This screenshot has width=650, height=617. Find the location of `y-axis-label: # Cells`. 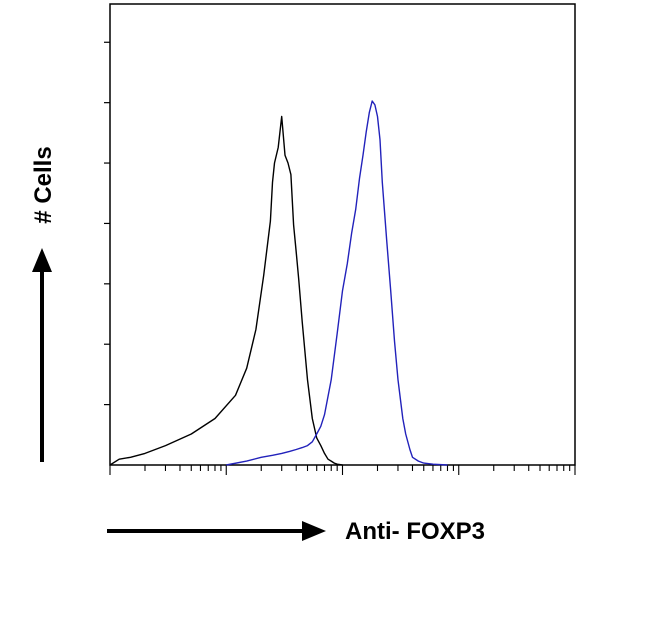

y-axis-label: # Cells is located at coordinates (43, 184).